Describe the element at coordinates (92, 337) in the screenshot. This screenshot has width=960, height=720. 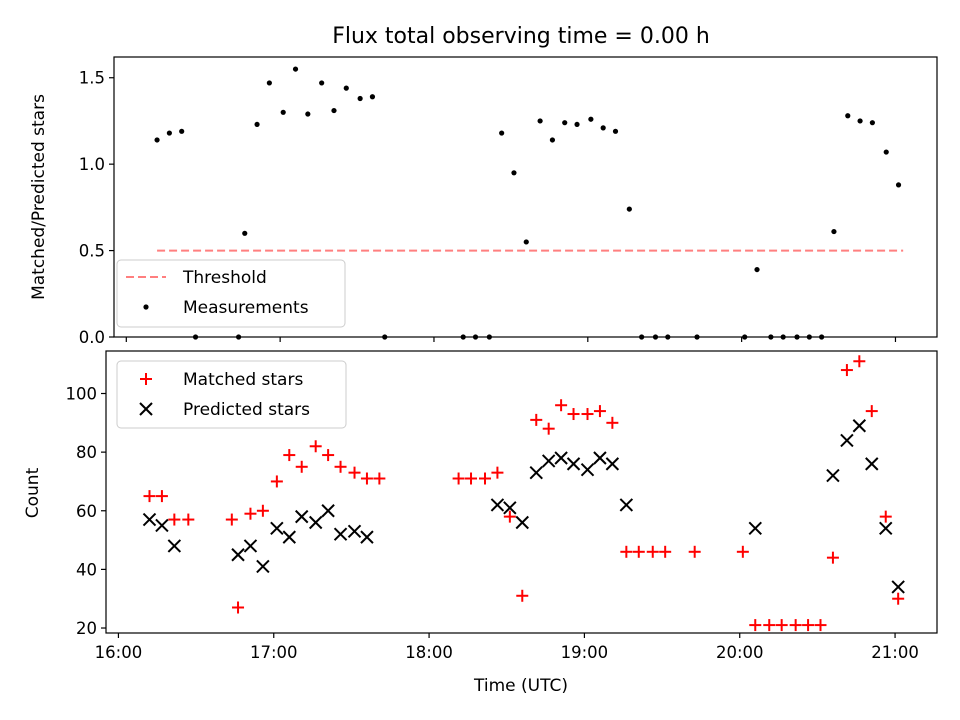
I see `y-tick-label: 0.0` at that location.